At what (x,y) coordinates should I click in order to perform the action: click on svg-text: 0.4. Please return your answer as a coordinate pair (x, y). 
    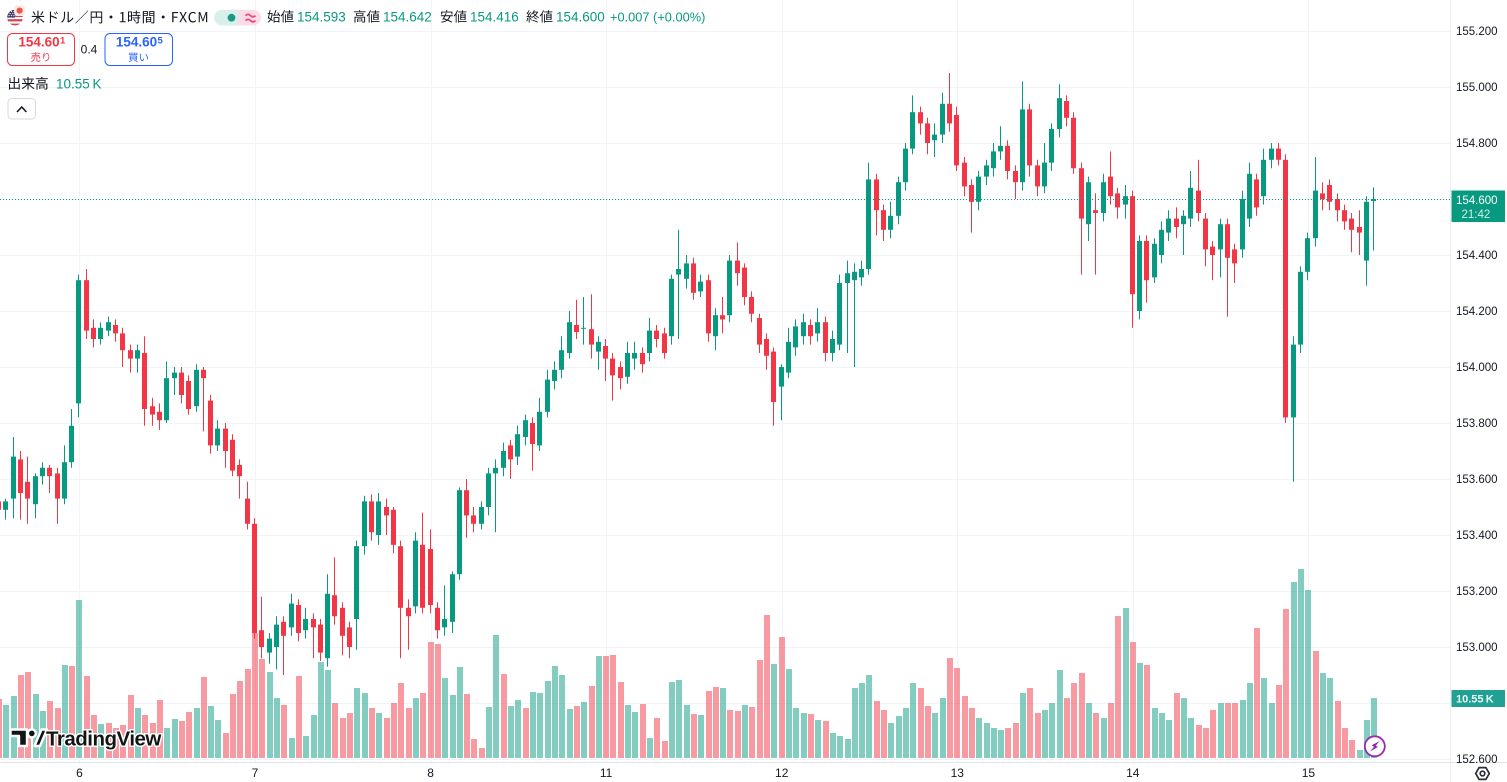
    Looking at the image, I should click on (89, 50).